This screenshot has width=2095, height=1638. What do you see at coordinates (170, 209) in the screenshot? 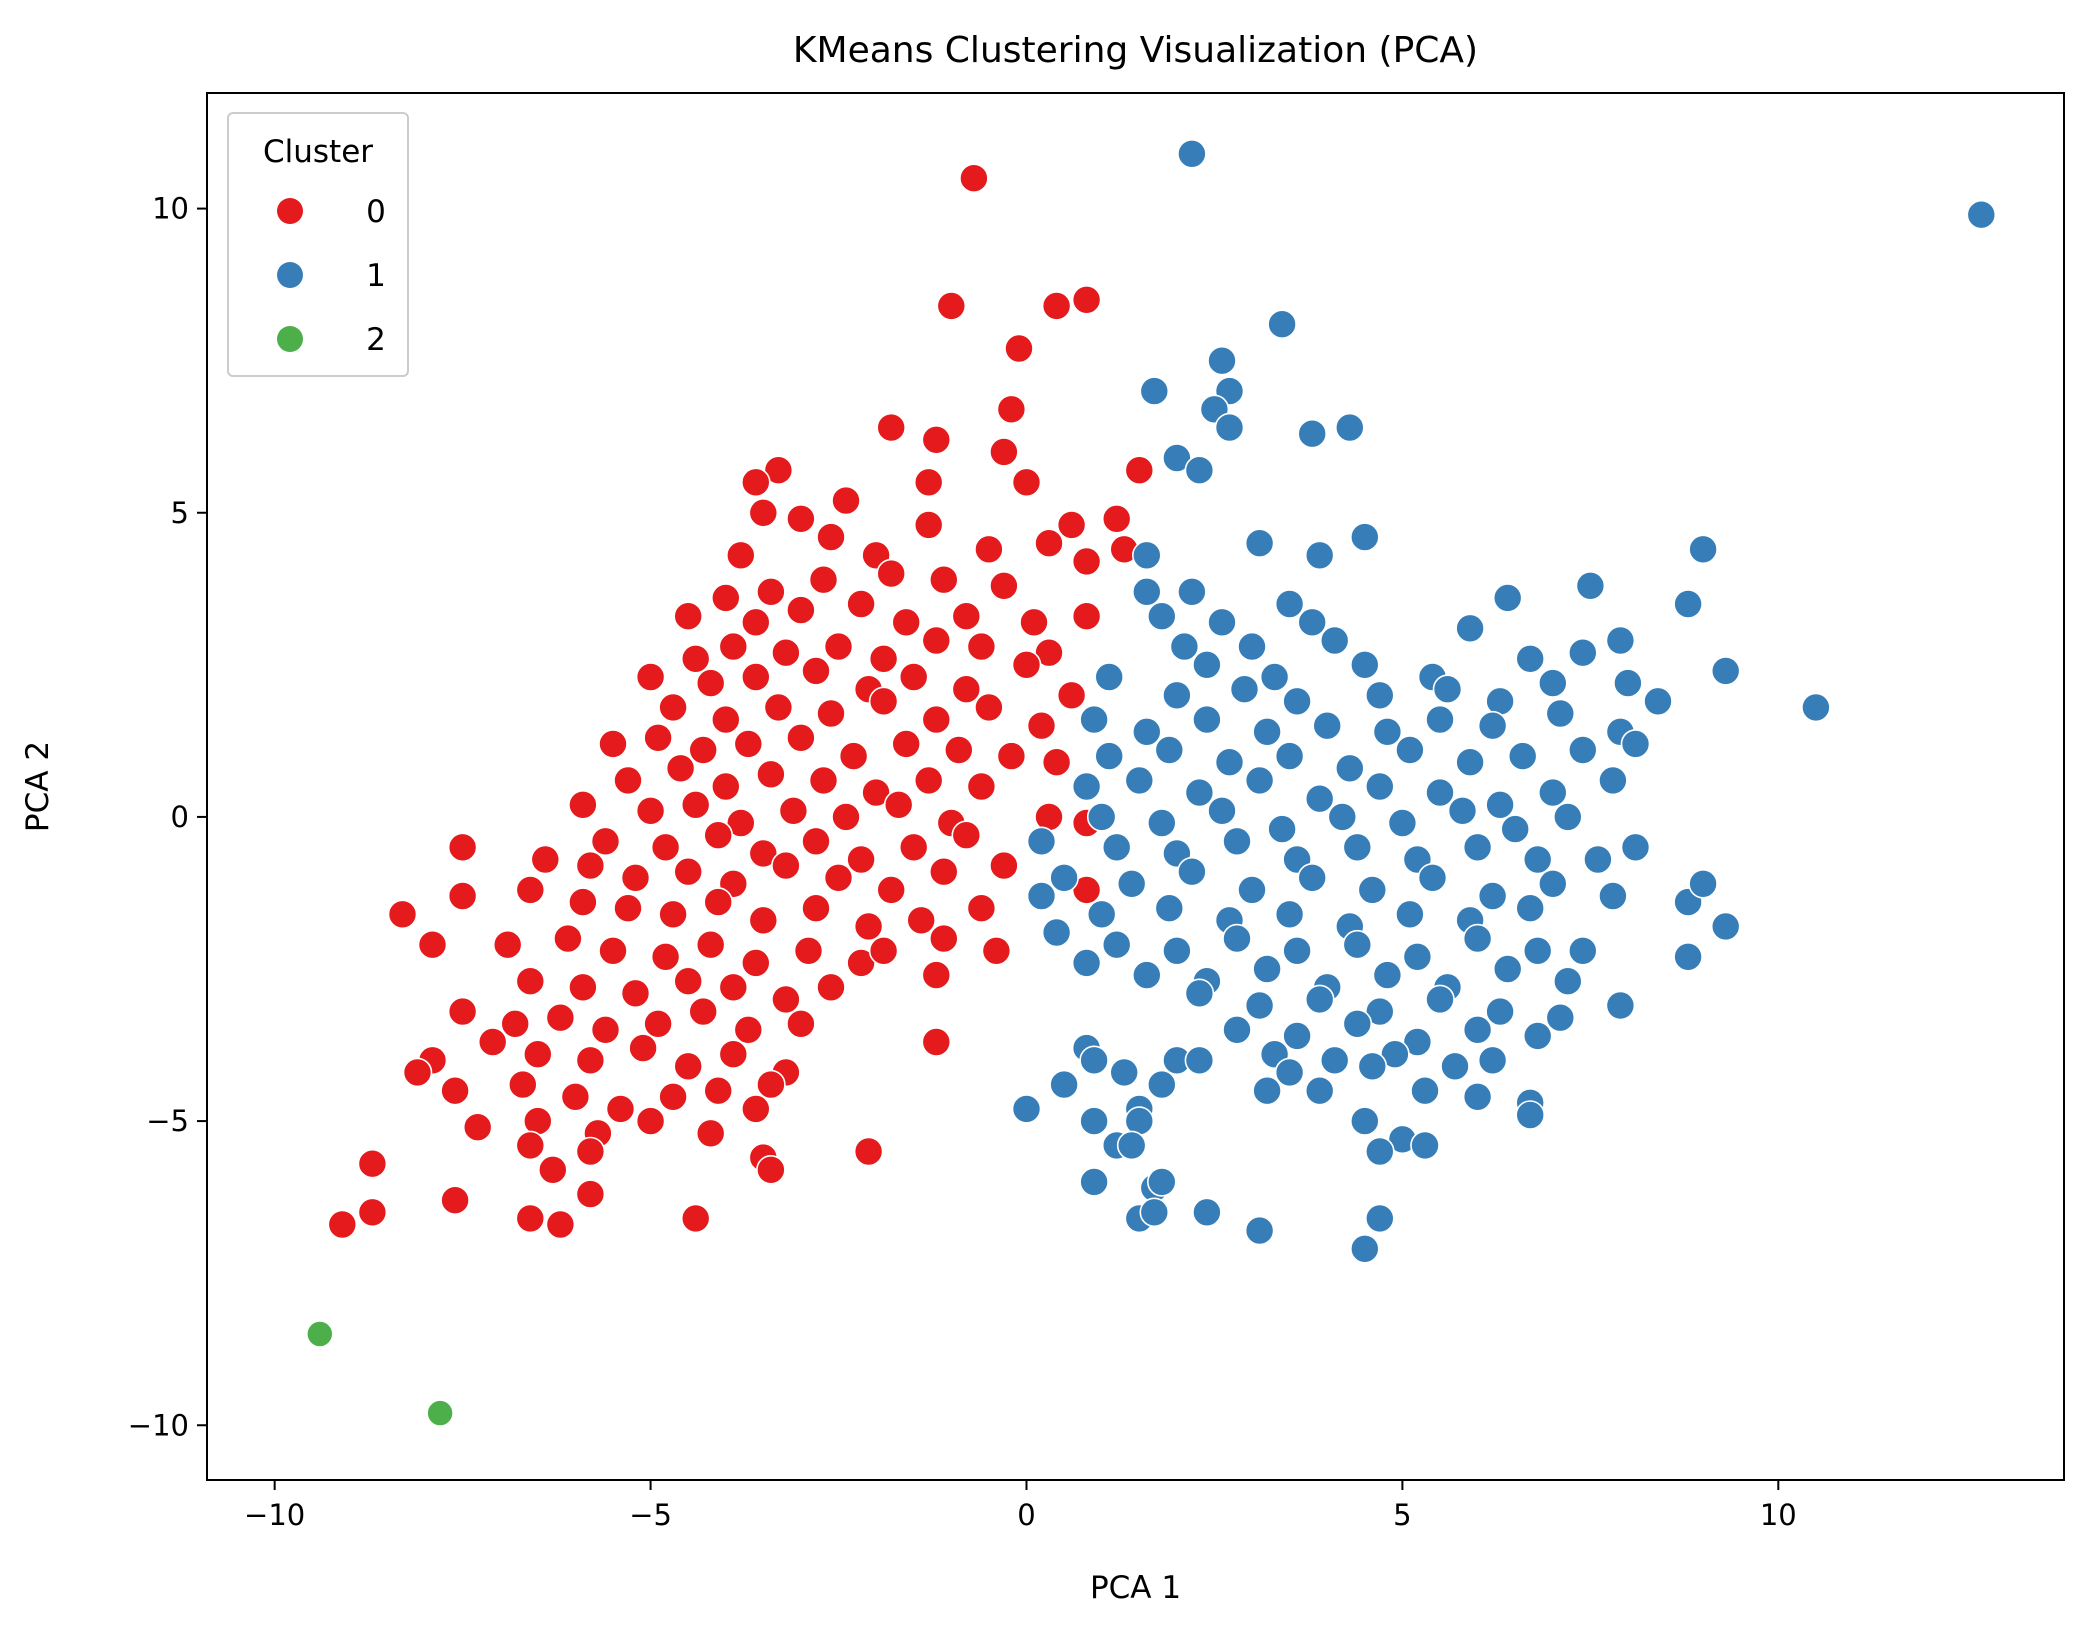
I see `y-tick-label: 10` at bounding box center [170, 209].